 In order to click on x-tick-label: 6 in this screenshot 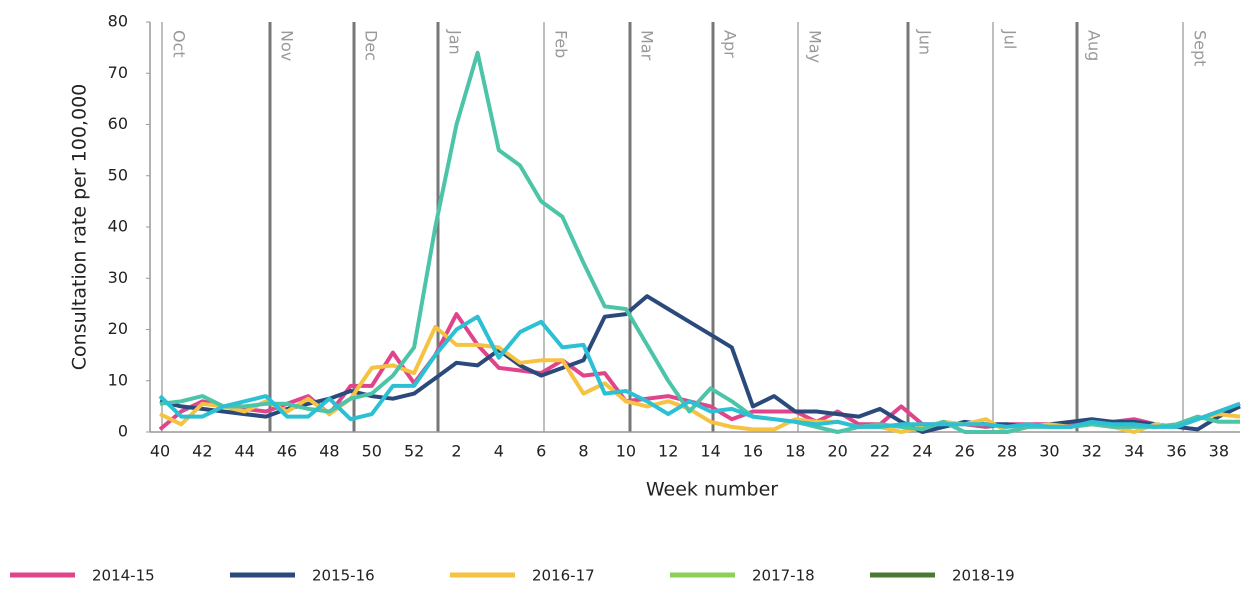, I will do `click(541, 451)`.